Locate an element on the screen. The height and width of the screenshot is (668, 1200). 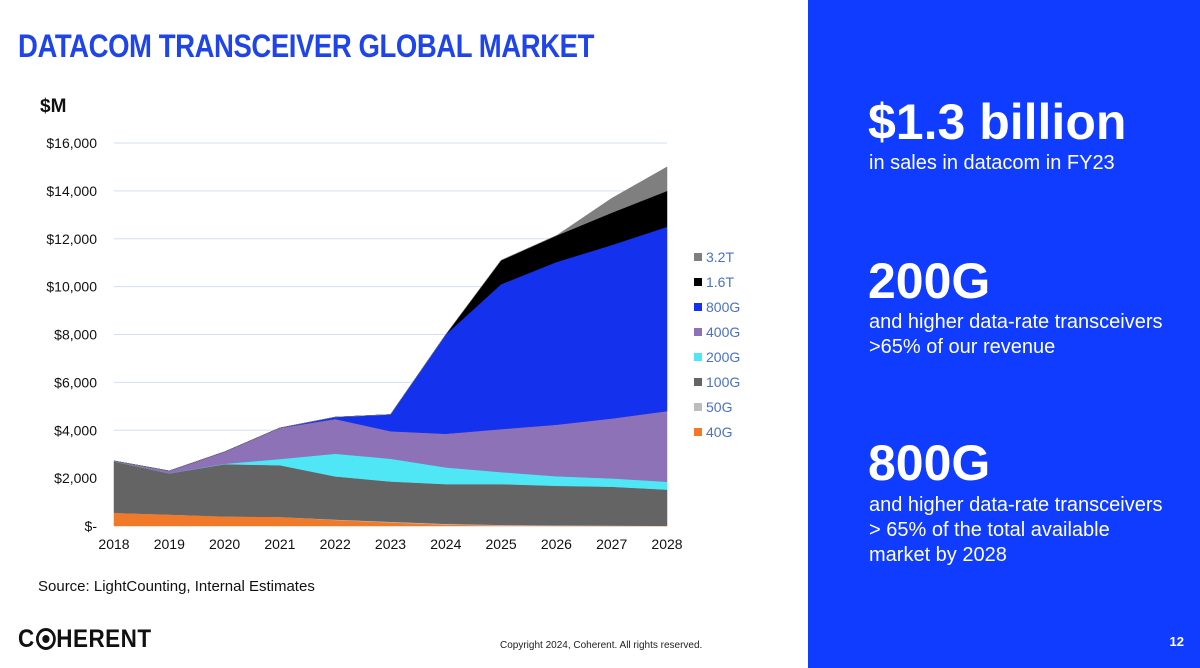
y-tick-label: $- is located at coordinates (91, 526).